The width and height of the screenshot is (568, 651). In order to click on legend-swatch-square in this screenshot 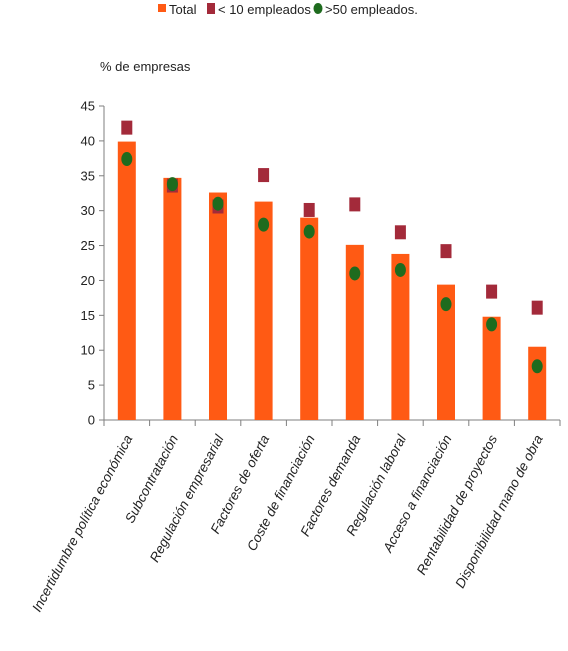, I will do `click(211, 8)`.